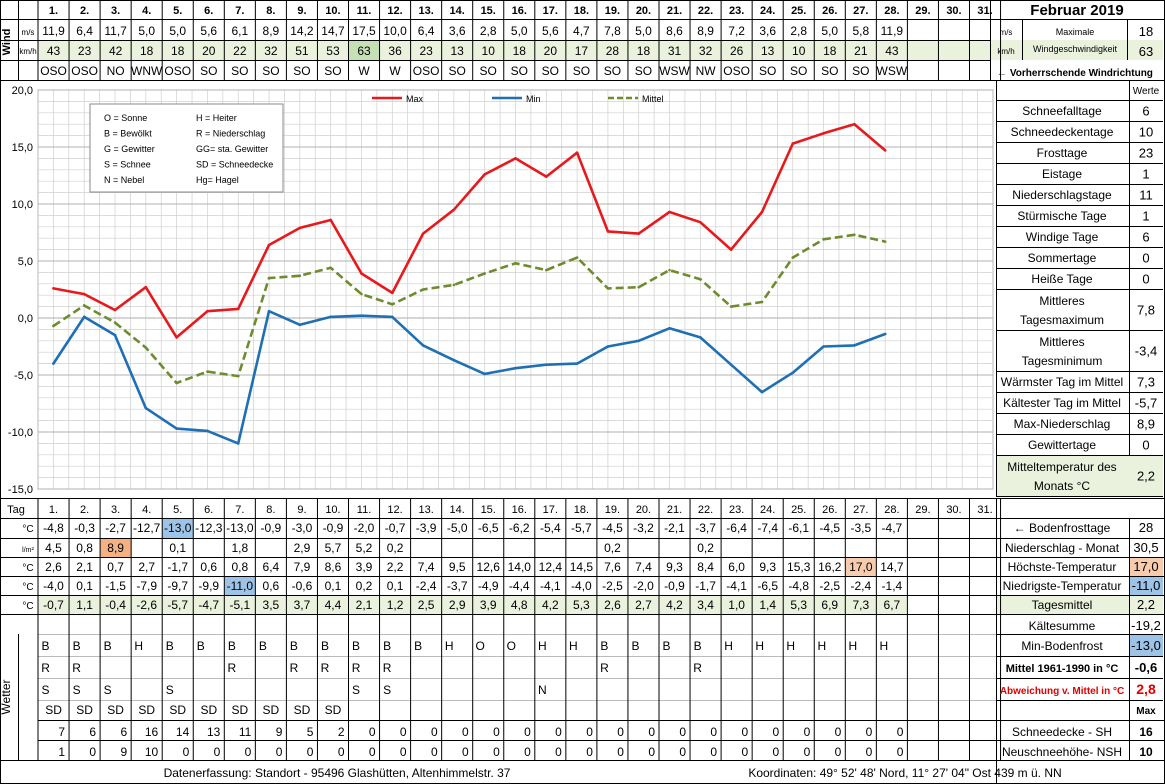 The height and width of the screenshot is (784, 1165). I want to click on table-day-label: 8., so click(270, 510).